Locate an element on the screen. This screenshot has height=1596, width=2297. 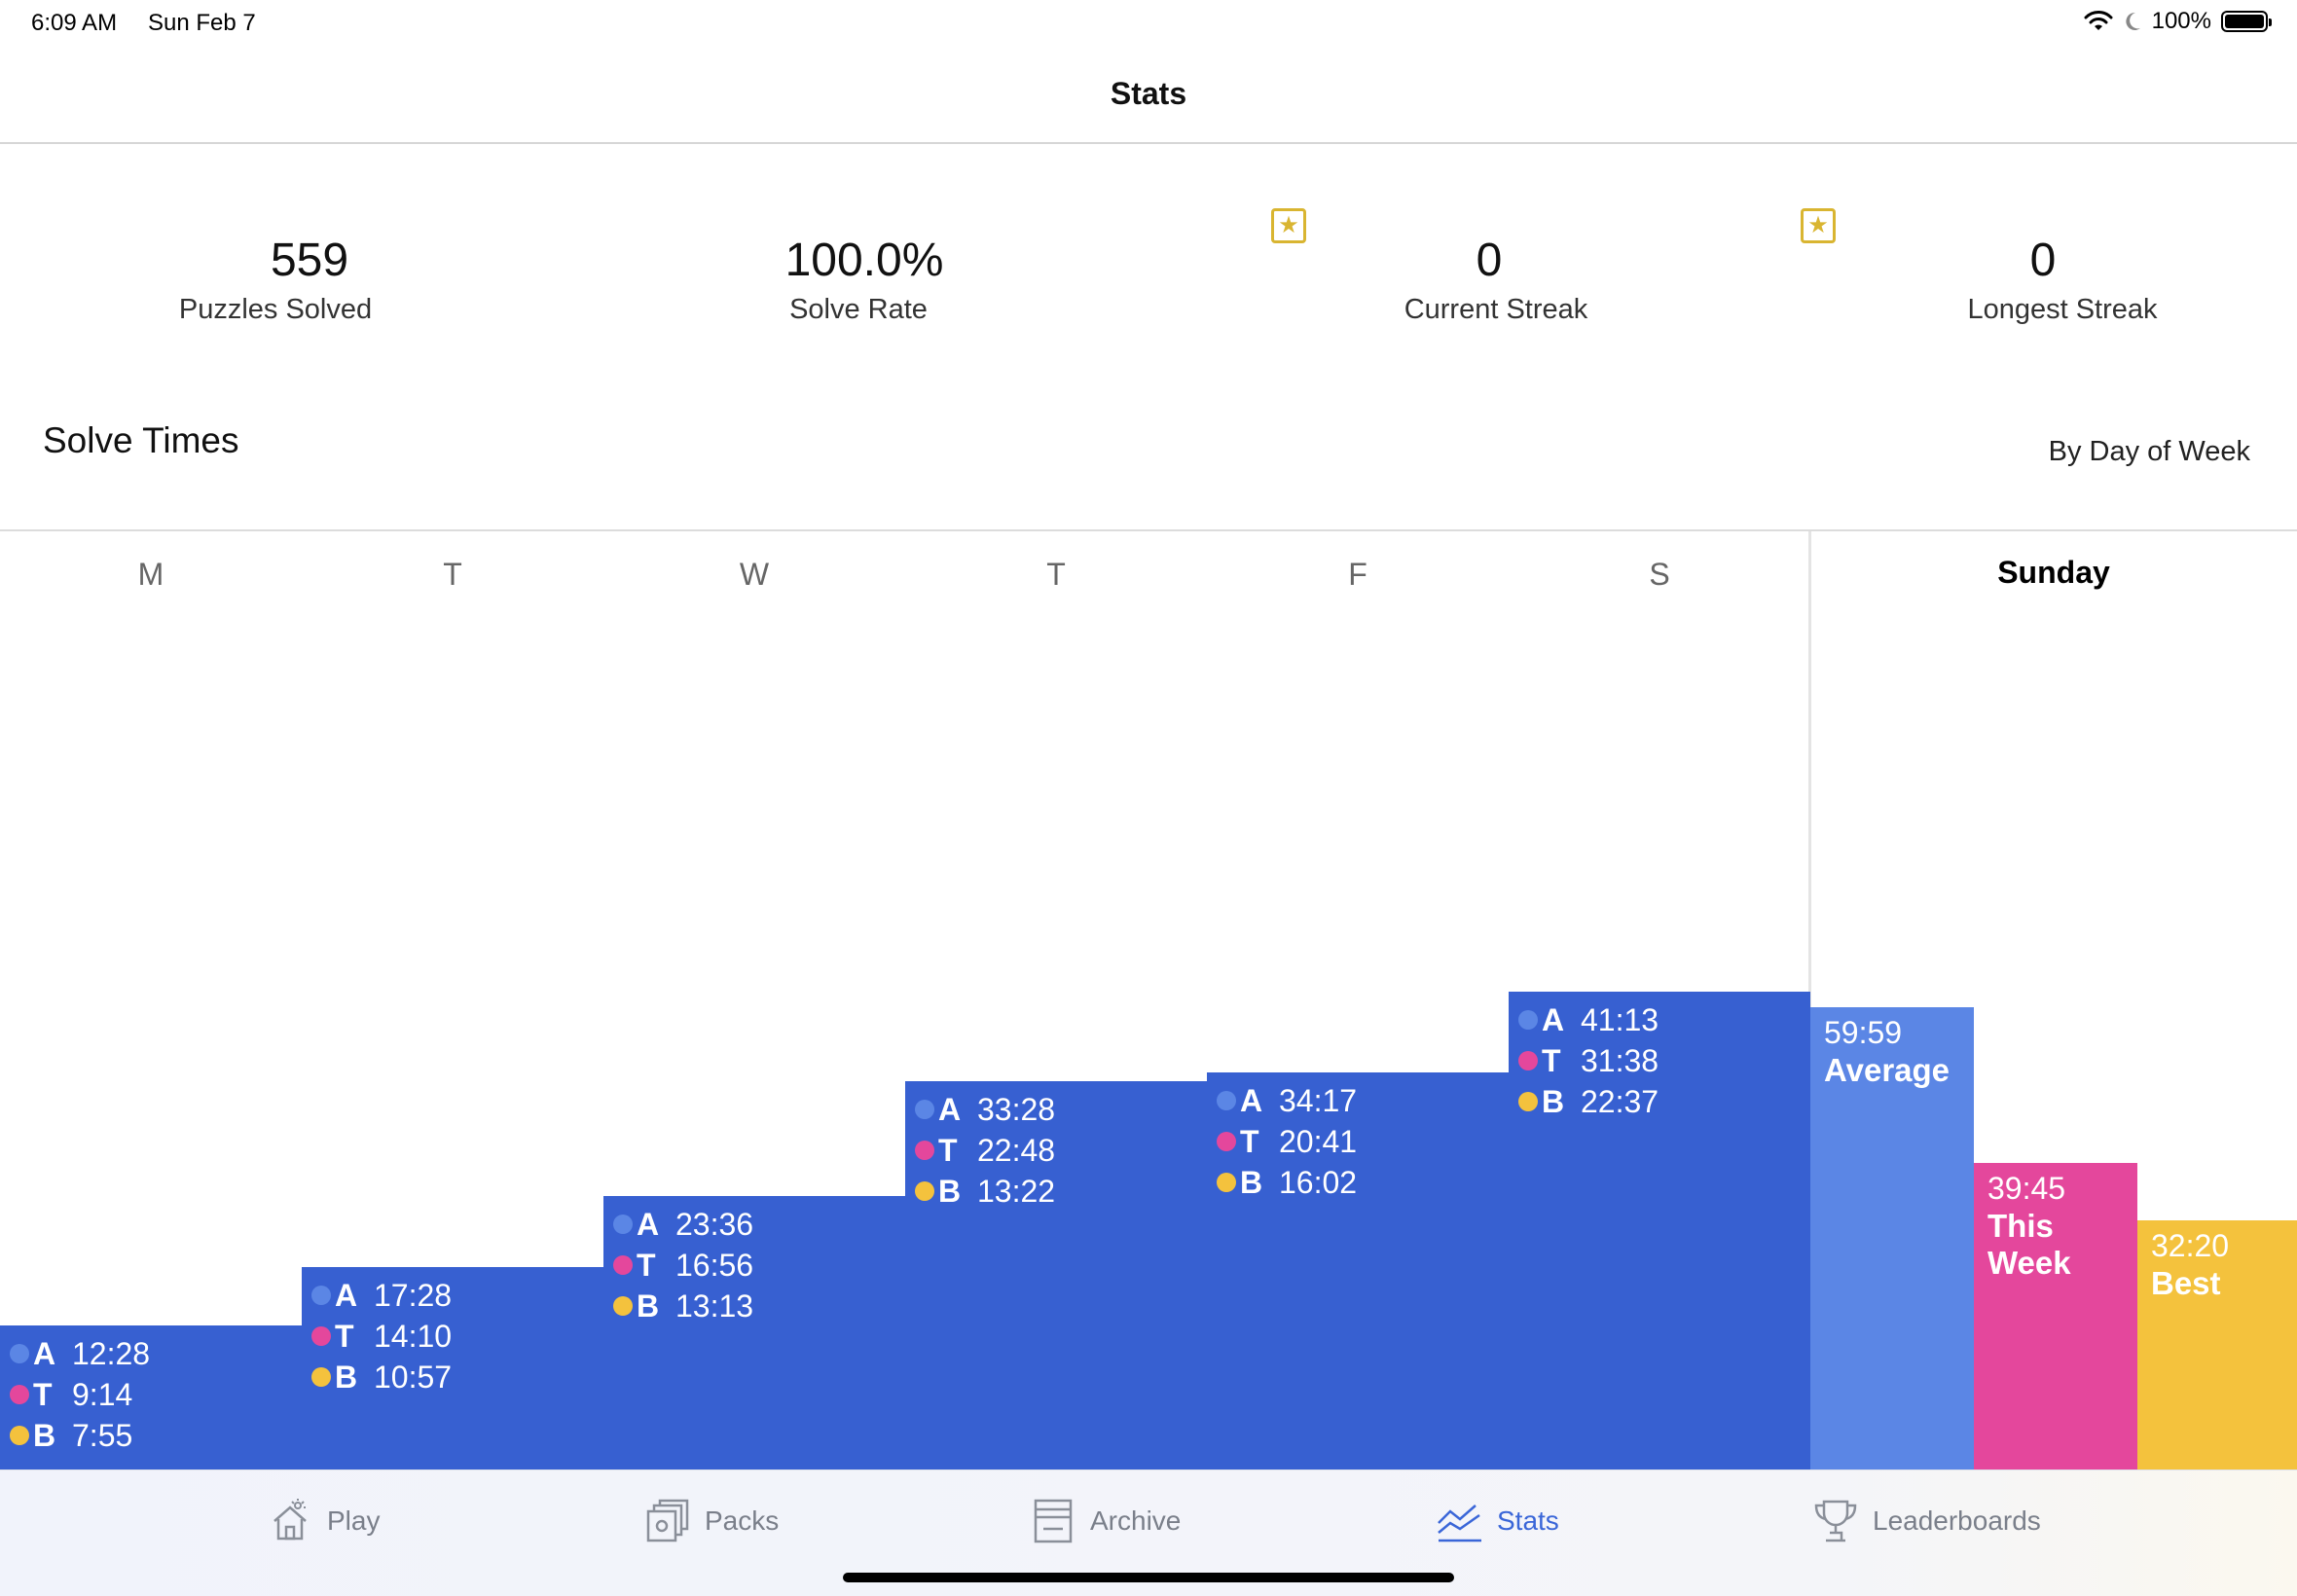
day-bar: A 41:13 T 31:38 B 22:37 is located at coordinates (1659, 1230).